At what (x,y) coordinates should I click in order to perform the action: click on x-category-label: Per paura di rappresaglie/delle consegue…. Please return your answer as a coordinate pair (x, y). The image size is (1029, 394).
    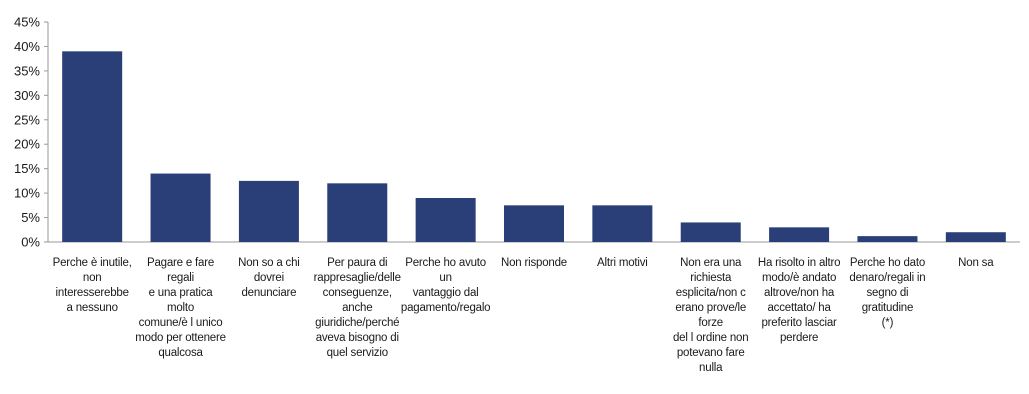
    Looking at the image, I should click on (357, 308).